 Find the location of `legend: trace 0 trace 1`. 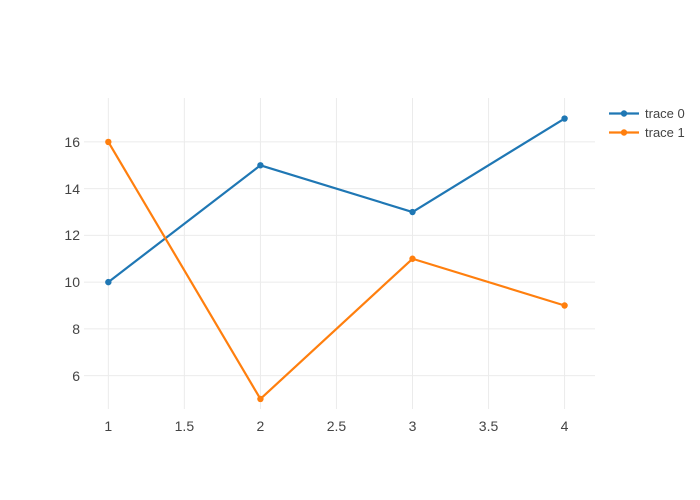

legend: trace 0 trace 1 is located at coordinates (647, 123).